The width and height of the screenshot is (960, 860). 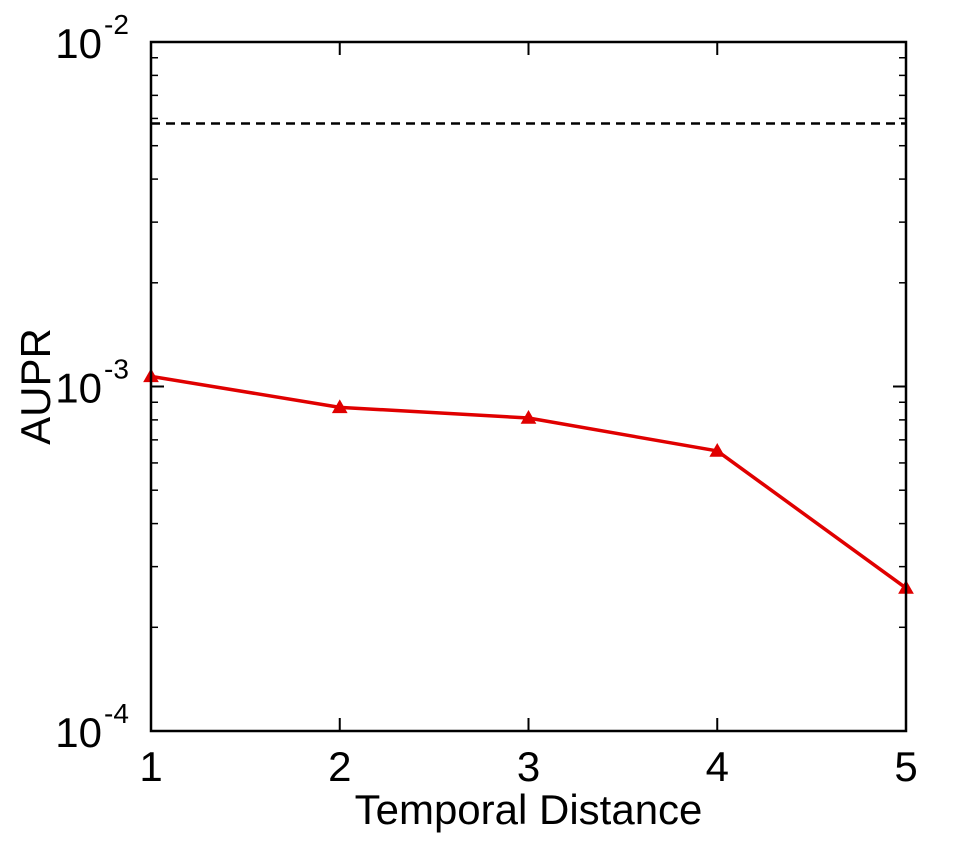 I want to click on y-tick-label: 10 -2, so click(x=92, y=38).